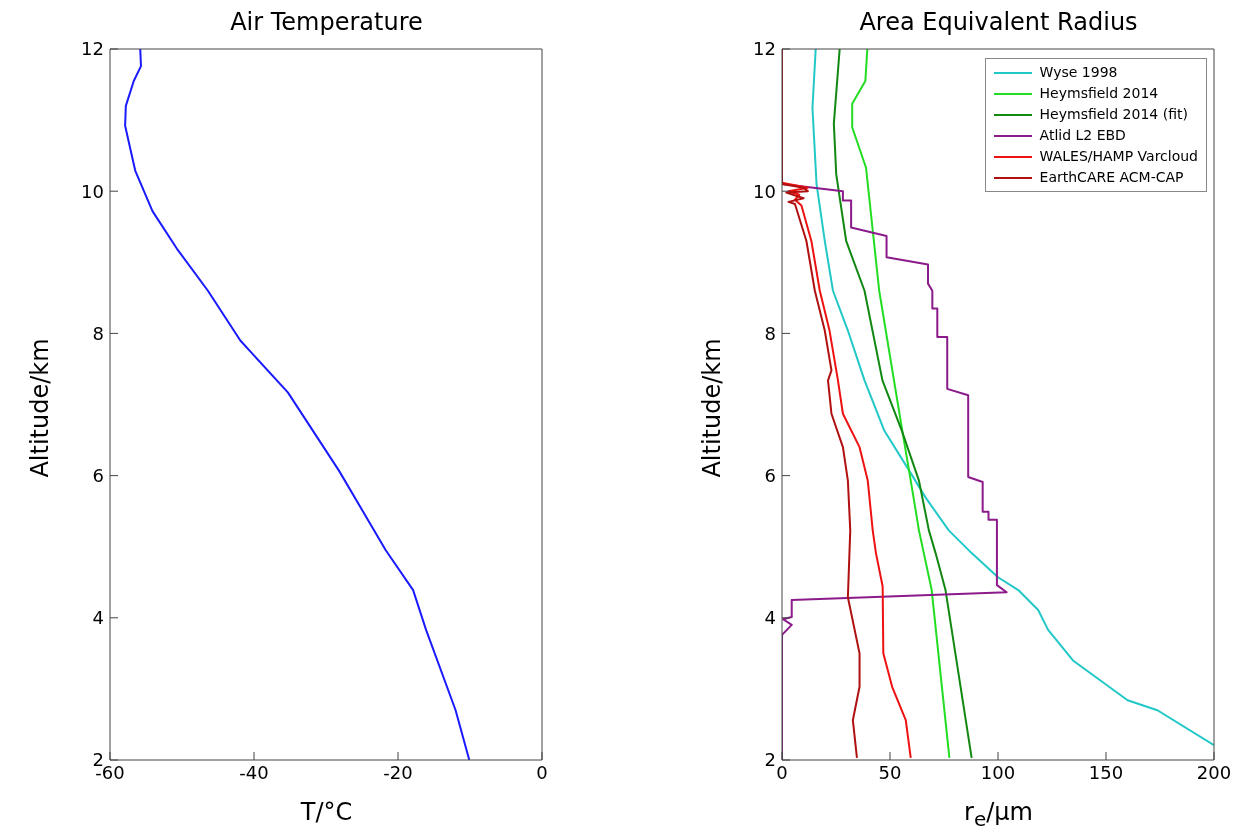 The image size is (1243, 839). I want to click on legend-label: Atlid L2 EBD, so click(1082, 135).